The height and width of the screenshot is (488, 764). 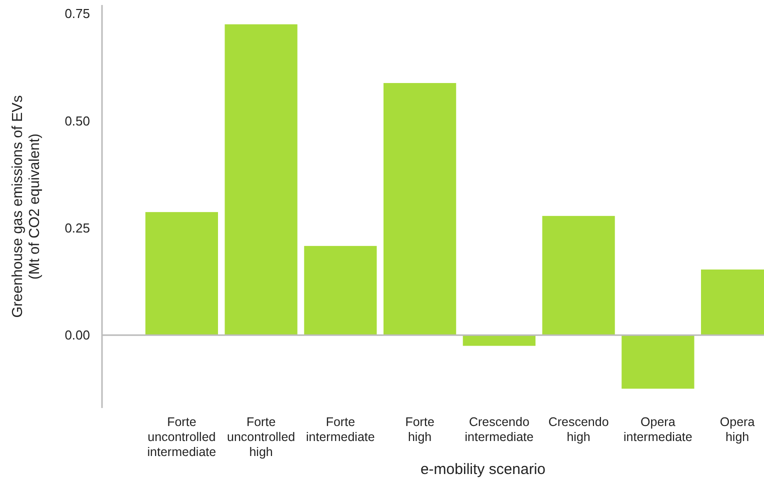 What do you see at coordinates (340, 429) in the screenshot?
I see `x-tick-label: Forte intermediate` at bounding box center [340, 429].